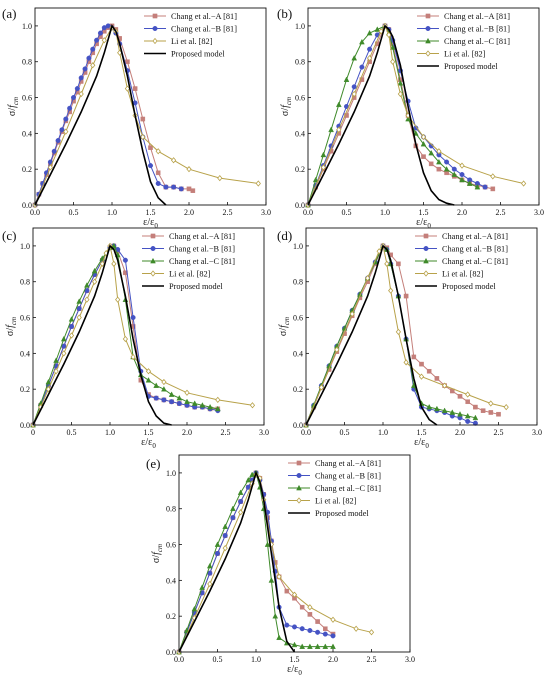 Image resolution: width=550 pixels, height=681 pixels. I want to click on legend-label: Proposed model, so click(196, 286).